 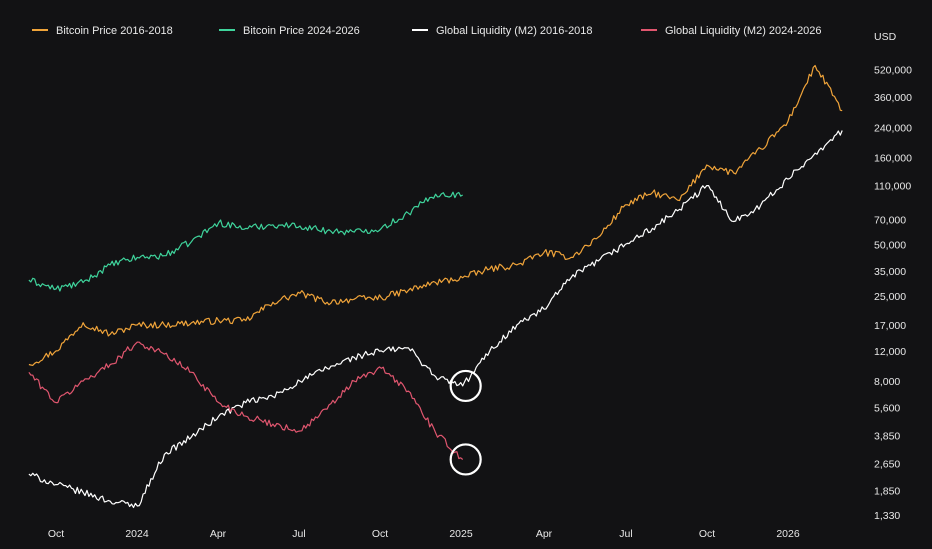 I want to click on y-tick-label: 12,000, so click(x=890, y=352).